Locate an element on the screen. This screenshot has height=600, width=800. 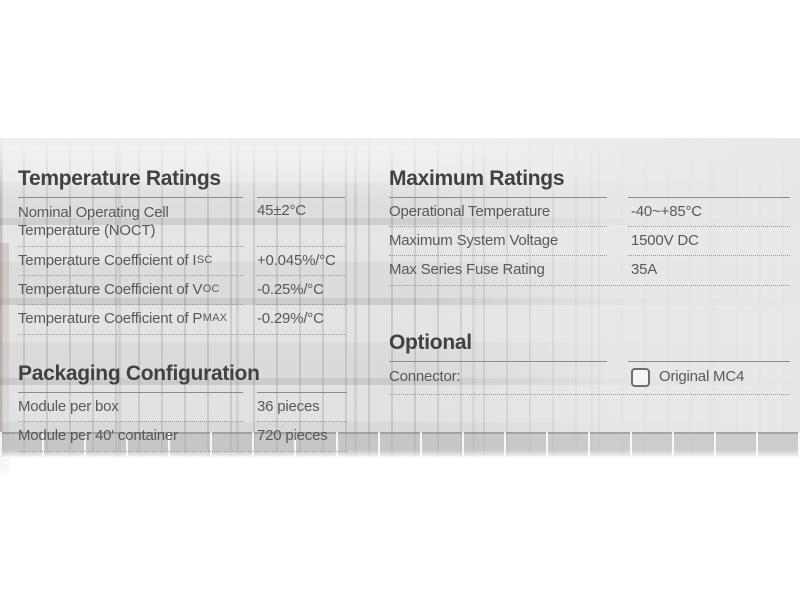
connector-option: Original MC4 is located at coordinates (709, 378).